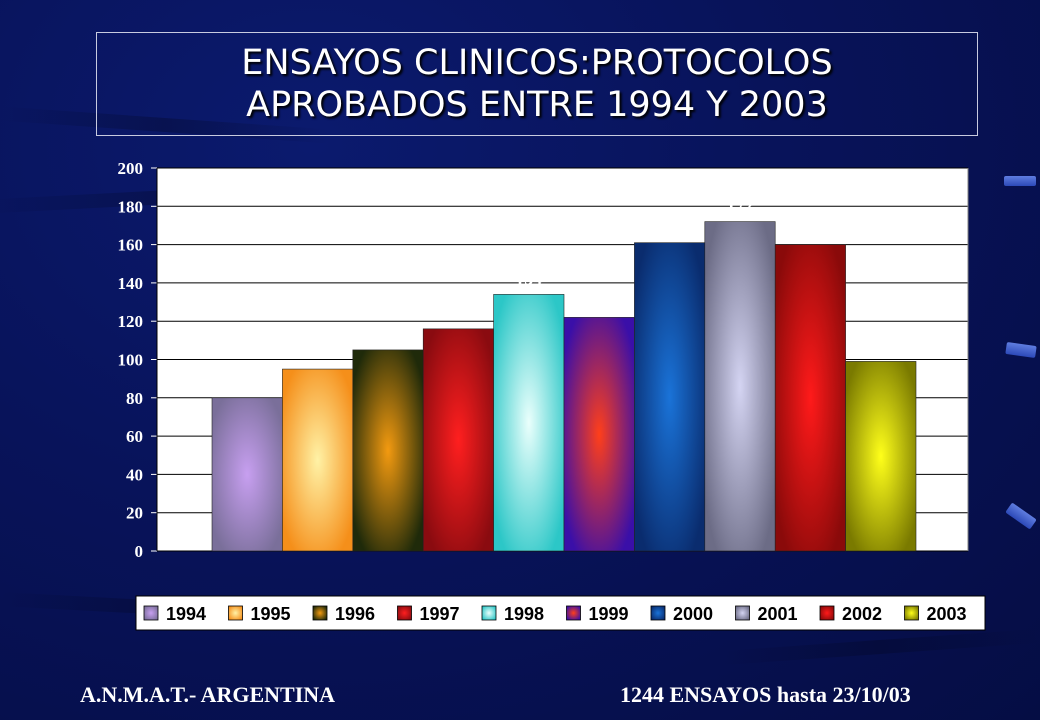  What do you see at coordinates (862, 614) in the screenshot?
I see `legend-label-2002: 2002` at bounding box center [862, 614].